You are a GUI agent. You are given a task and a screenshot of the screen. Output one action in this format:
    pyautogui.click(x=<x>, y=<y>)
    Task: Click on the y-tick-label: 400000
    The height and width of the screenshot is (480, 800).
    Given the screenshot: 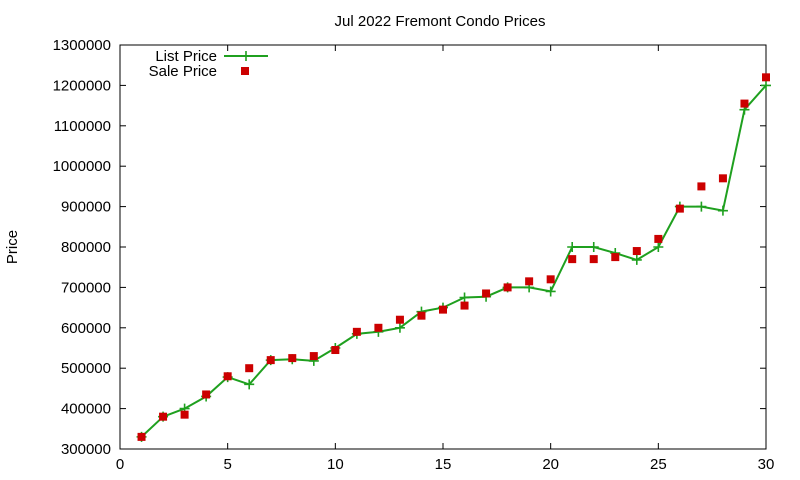 What is the action you would take?
    pyautogui.click(x=86, y=409)
    